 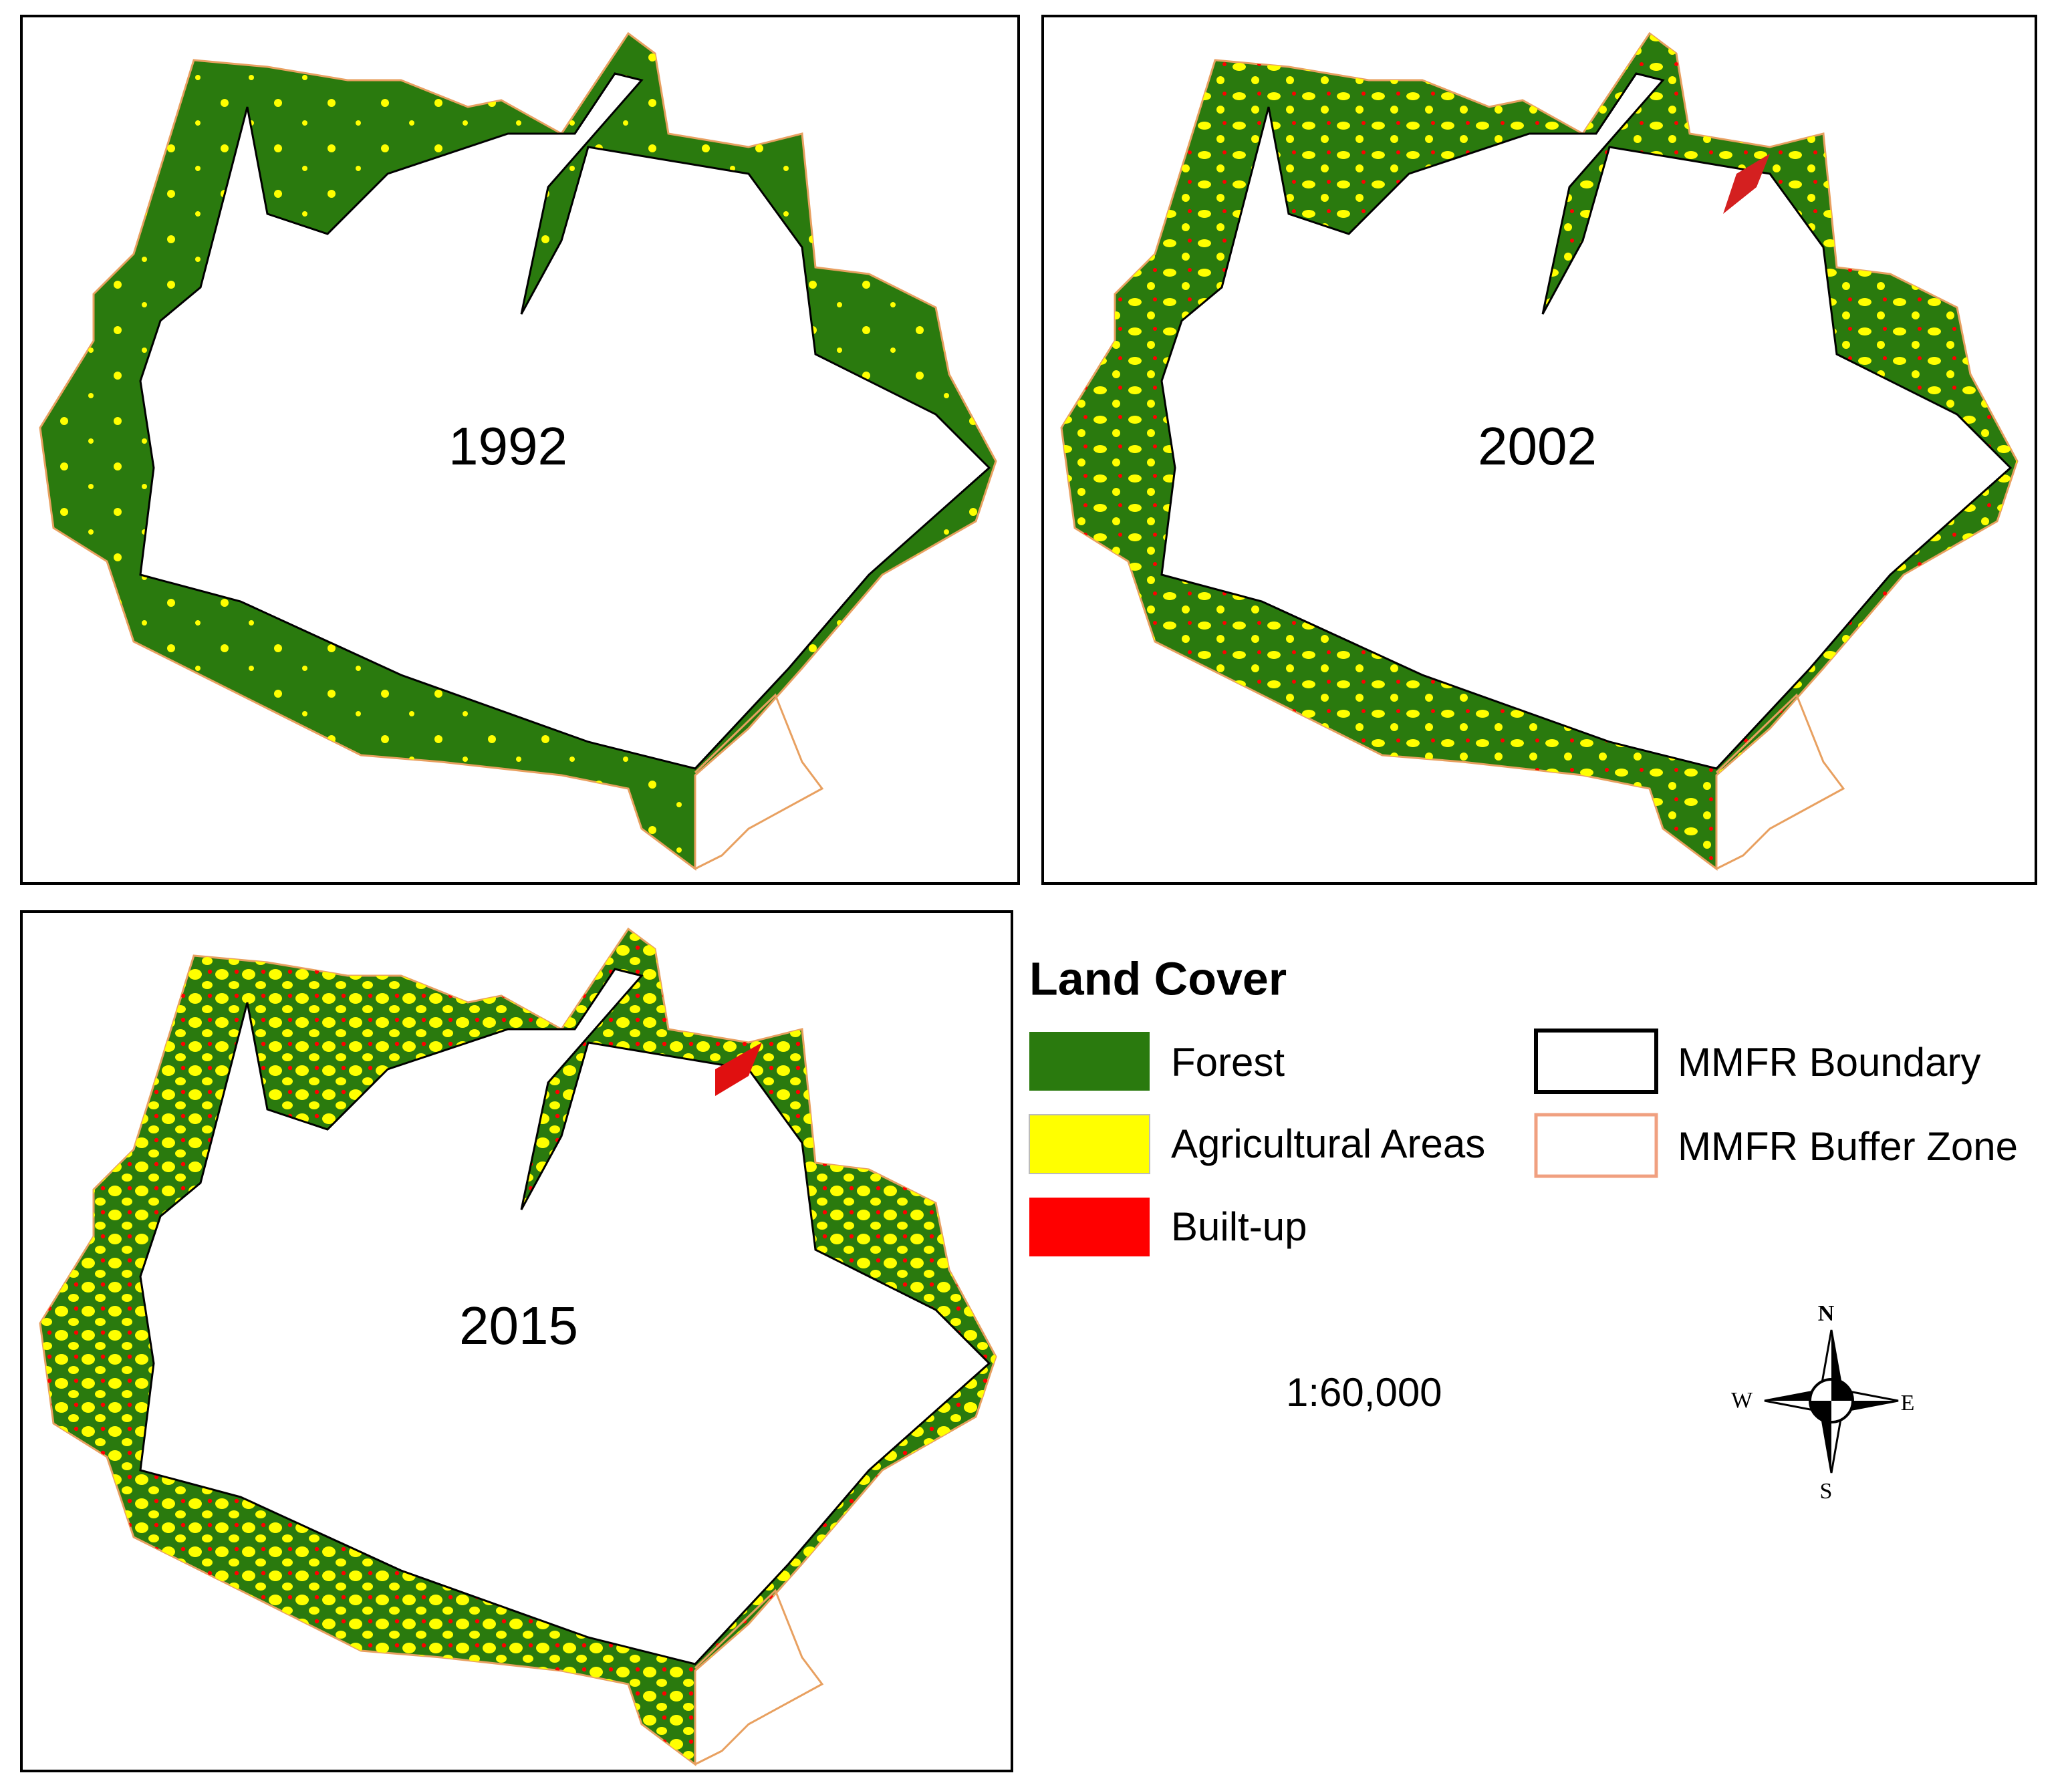 I want to click on compass: N S E W, so click(x=1822, y=1402).